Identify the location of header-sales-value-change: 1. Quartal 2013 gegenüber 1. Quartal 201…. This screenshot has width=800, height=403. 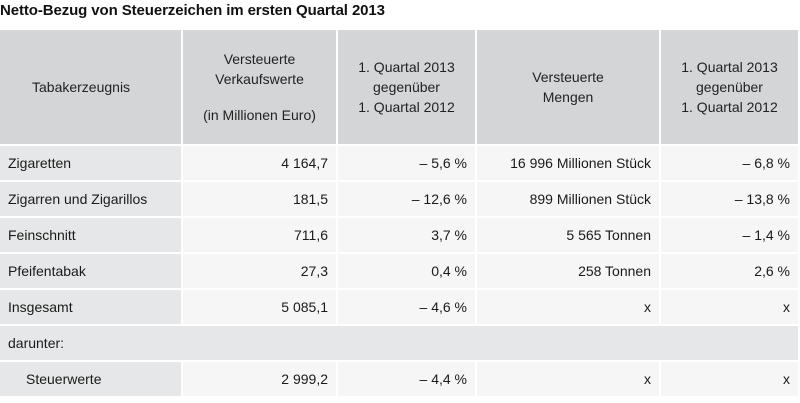
(407, 88).